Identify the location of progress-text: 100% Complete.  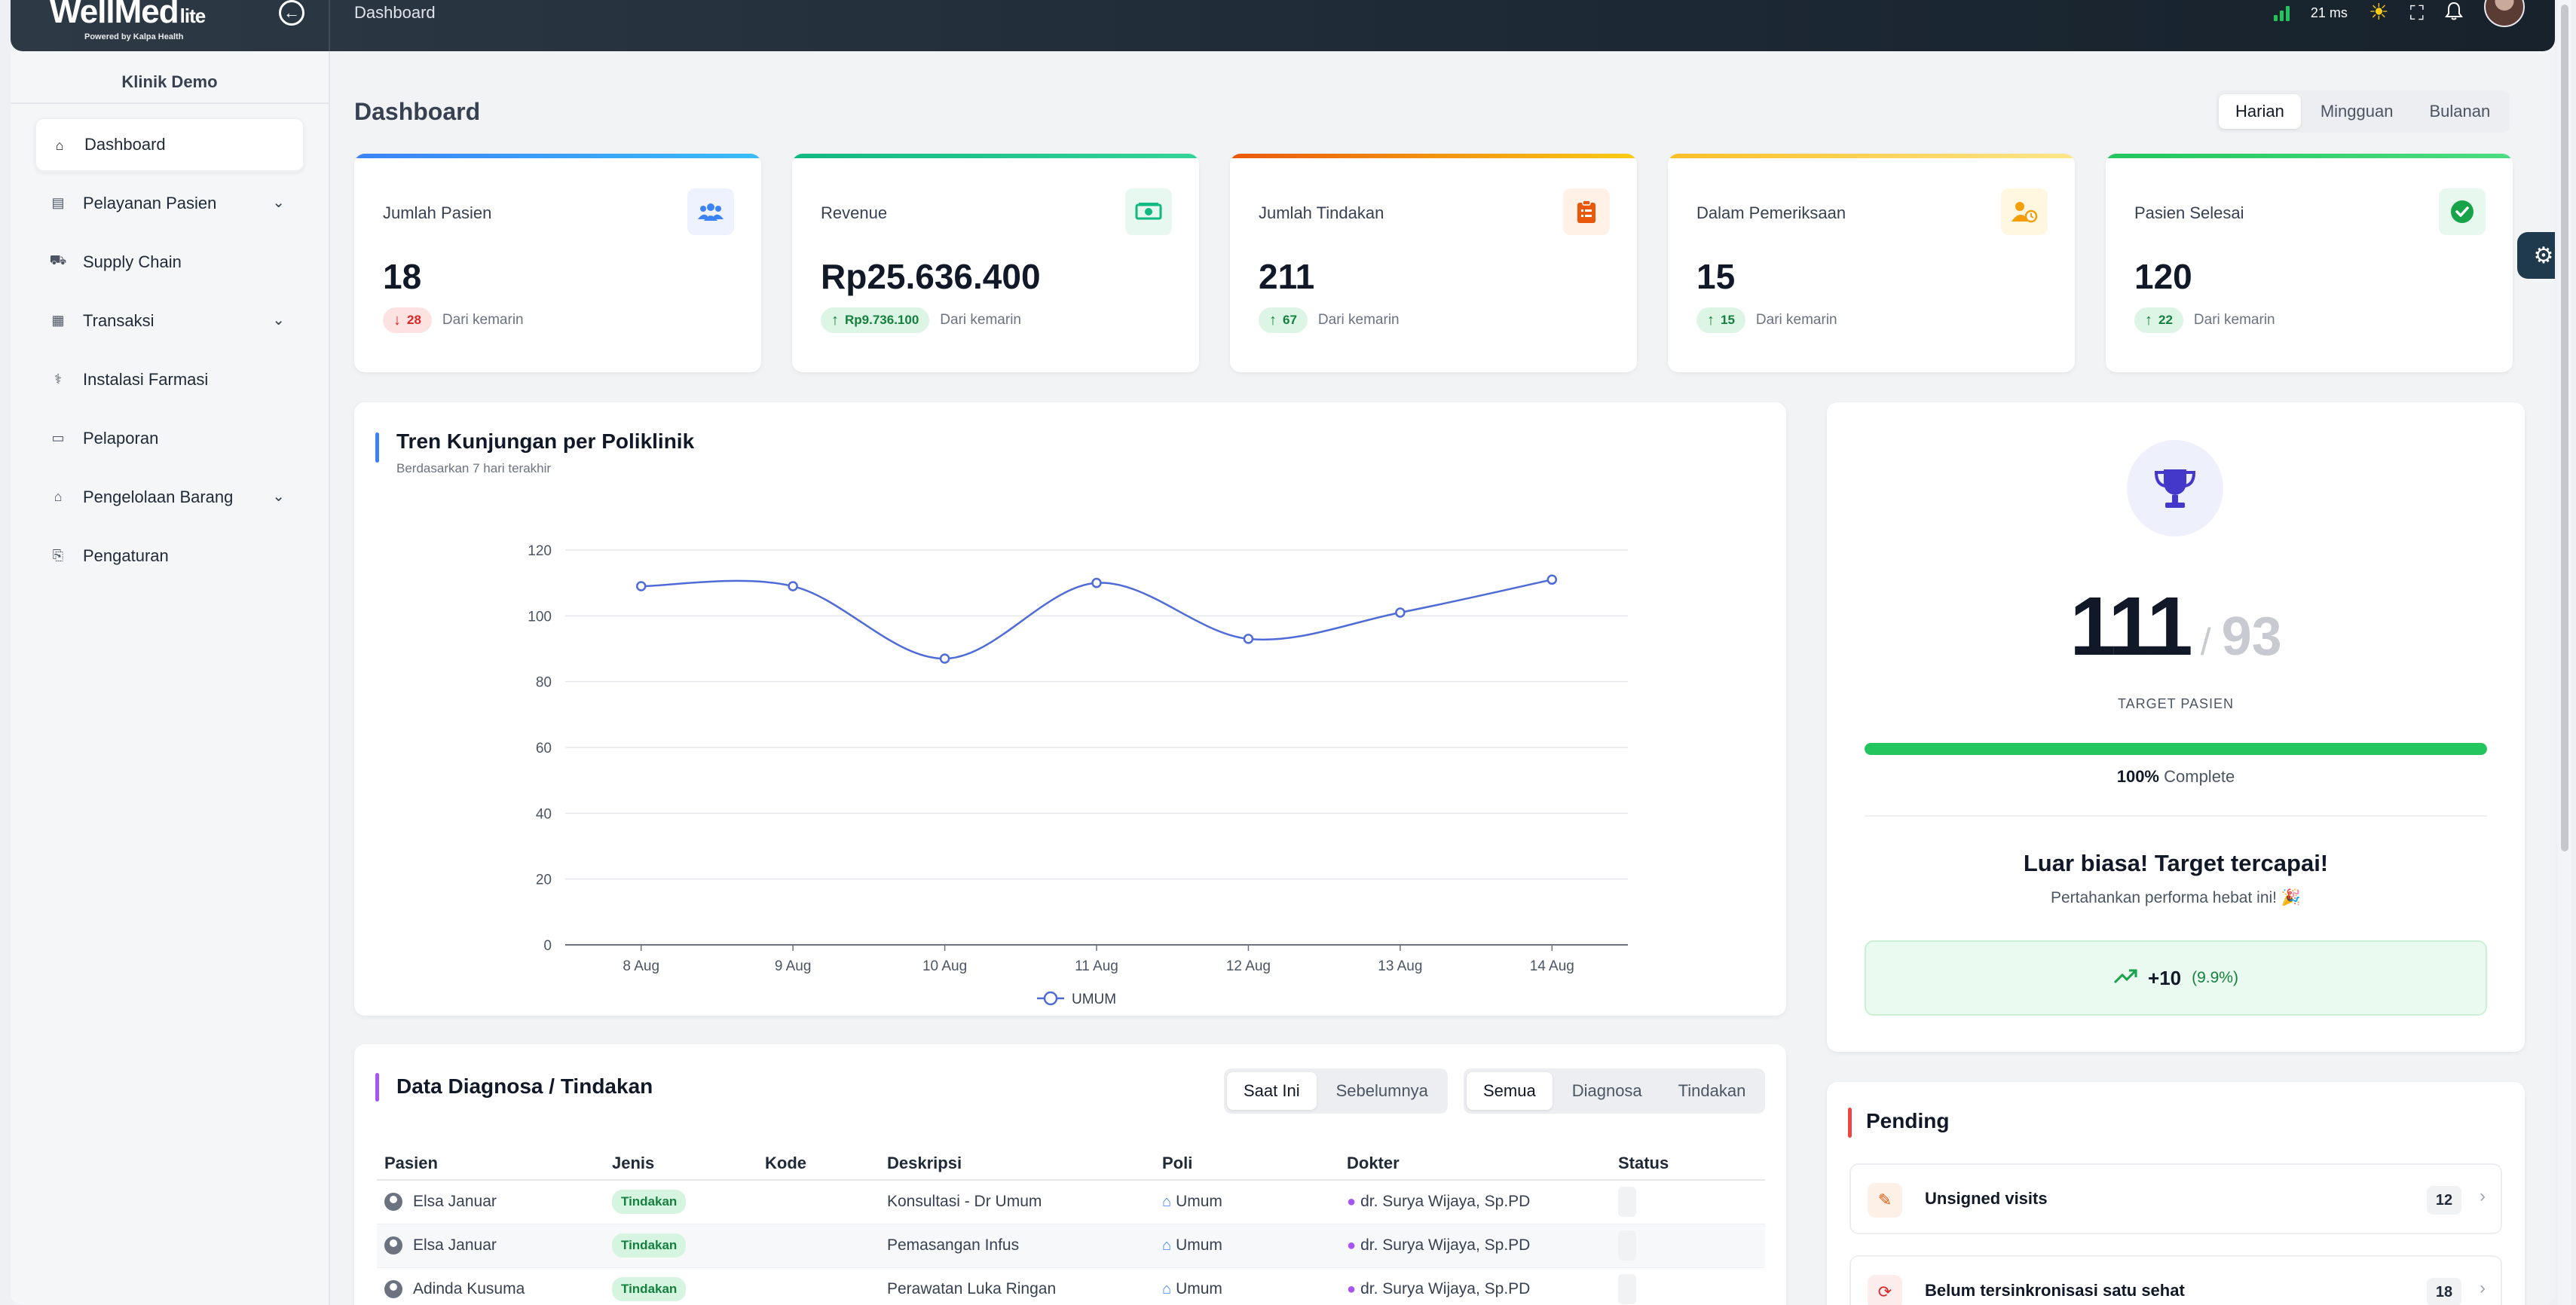
(2175, 777).